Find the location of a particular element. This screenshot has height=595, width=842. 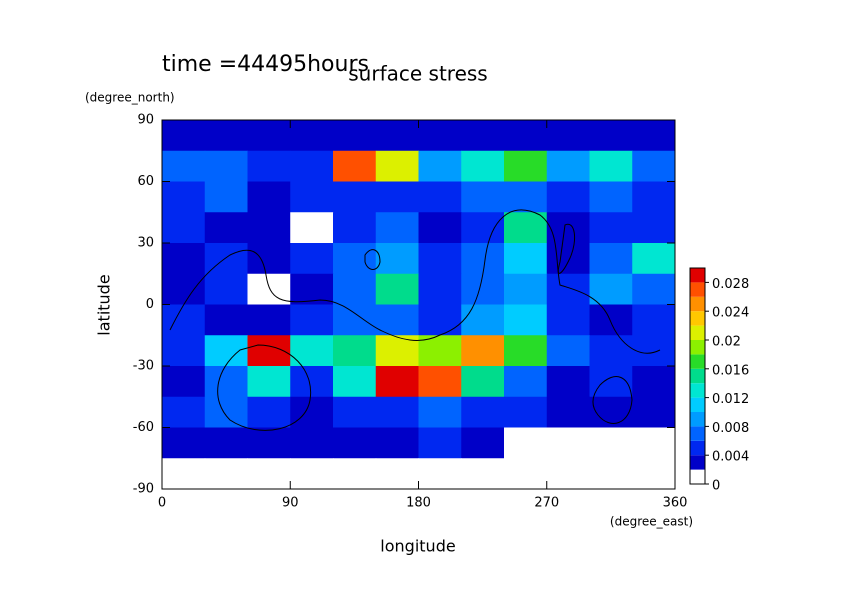

chart-subtitle: time =44495hours is located at coordinates (265, 64).